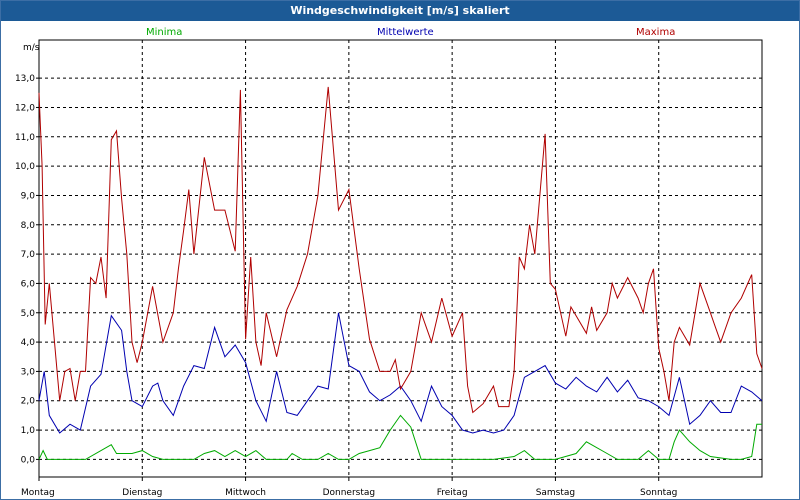  I want to click on legend-minima: Minima, so click(164, 32).